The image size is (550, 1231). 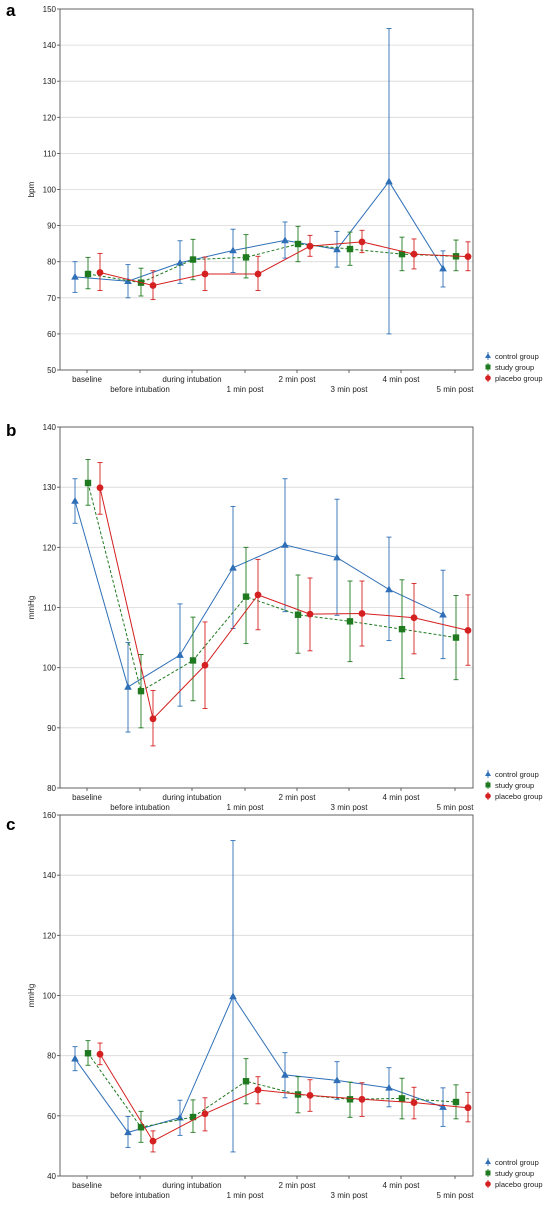 What do you see at coordinates (11, 10) in the screenshot?
I see `panel-label: a` at bounding box center [11, 10].